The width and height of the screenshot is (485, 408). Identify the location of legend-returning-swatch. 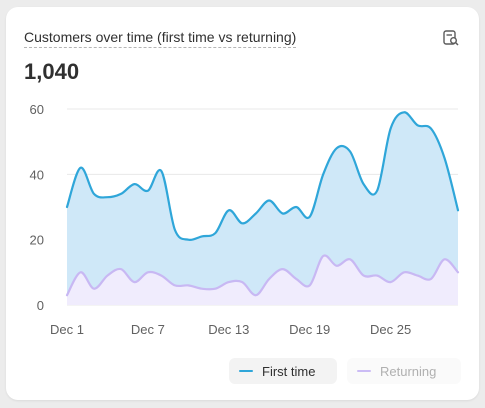
(364, 371).